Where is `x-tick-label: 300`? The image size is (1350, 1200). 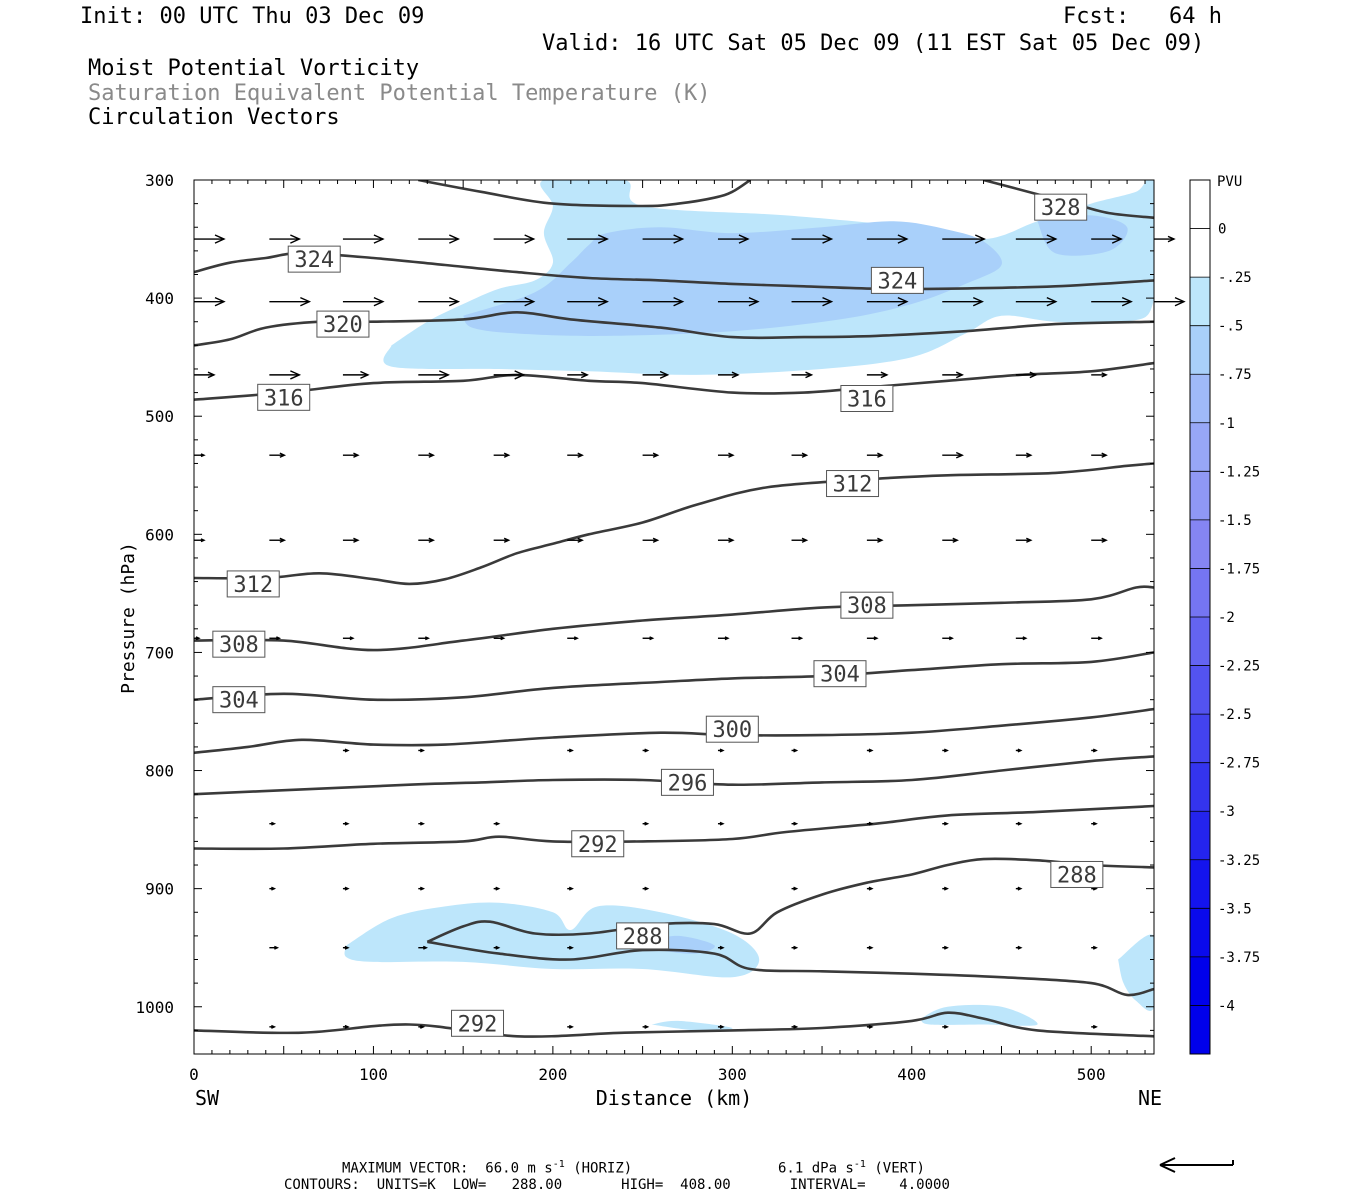
x-tick-label: 300 is located at coordinates (732, 1074).